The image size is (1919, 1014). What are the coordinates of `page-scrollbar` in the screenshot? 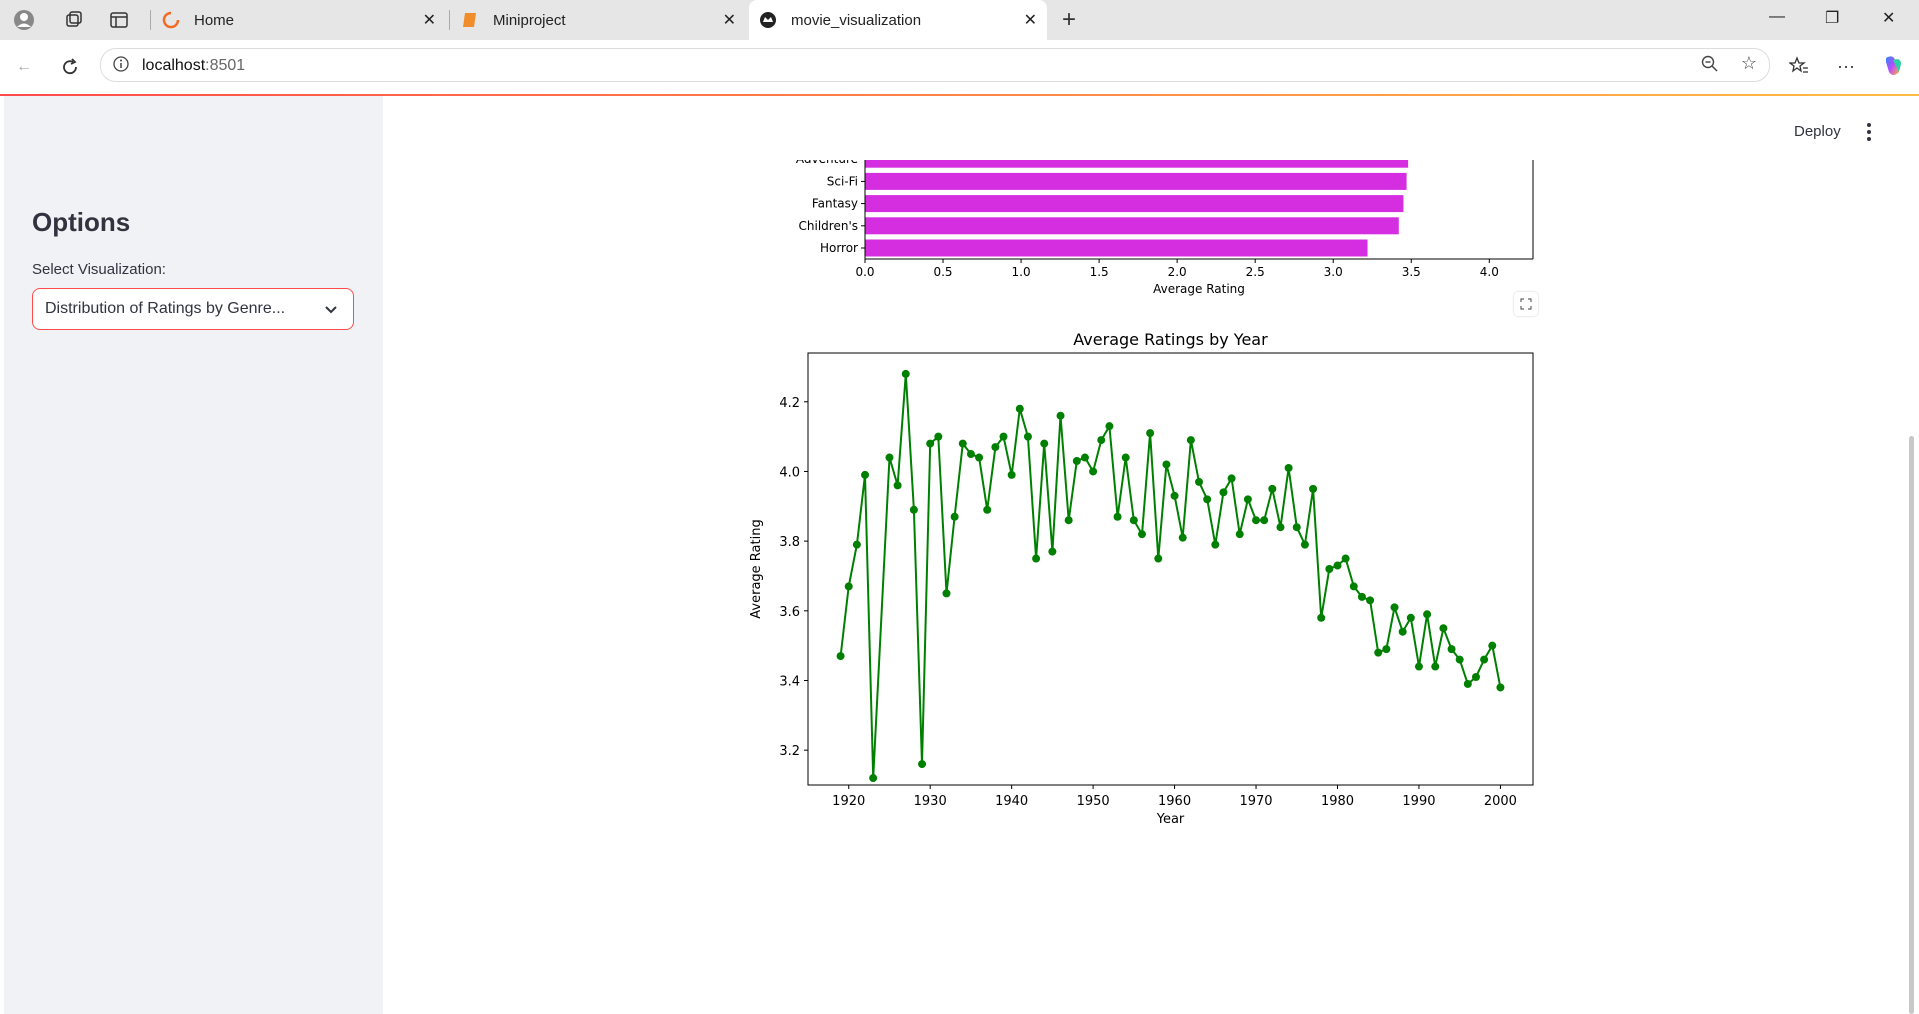 It's located at (1911, 725).